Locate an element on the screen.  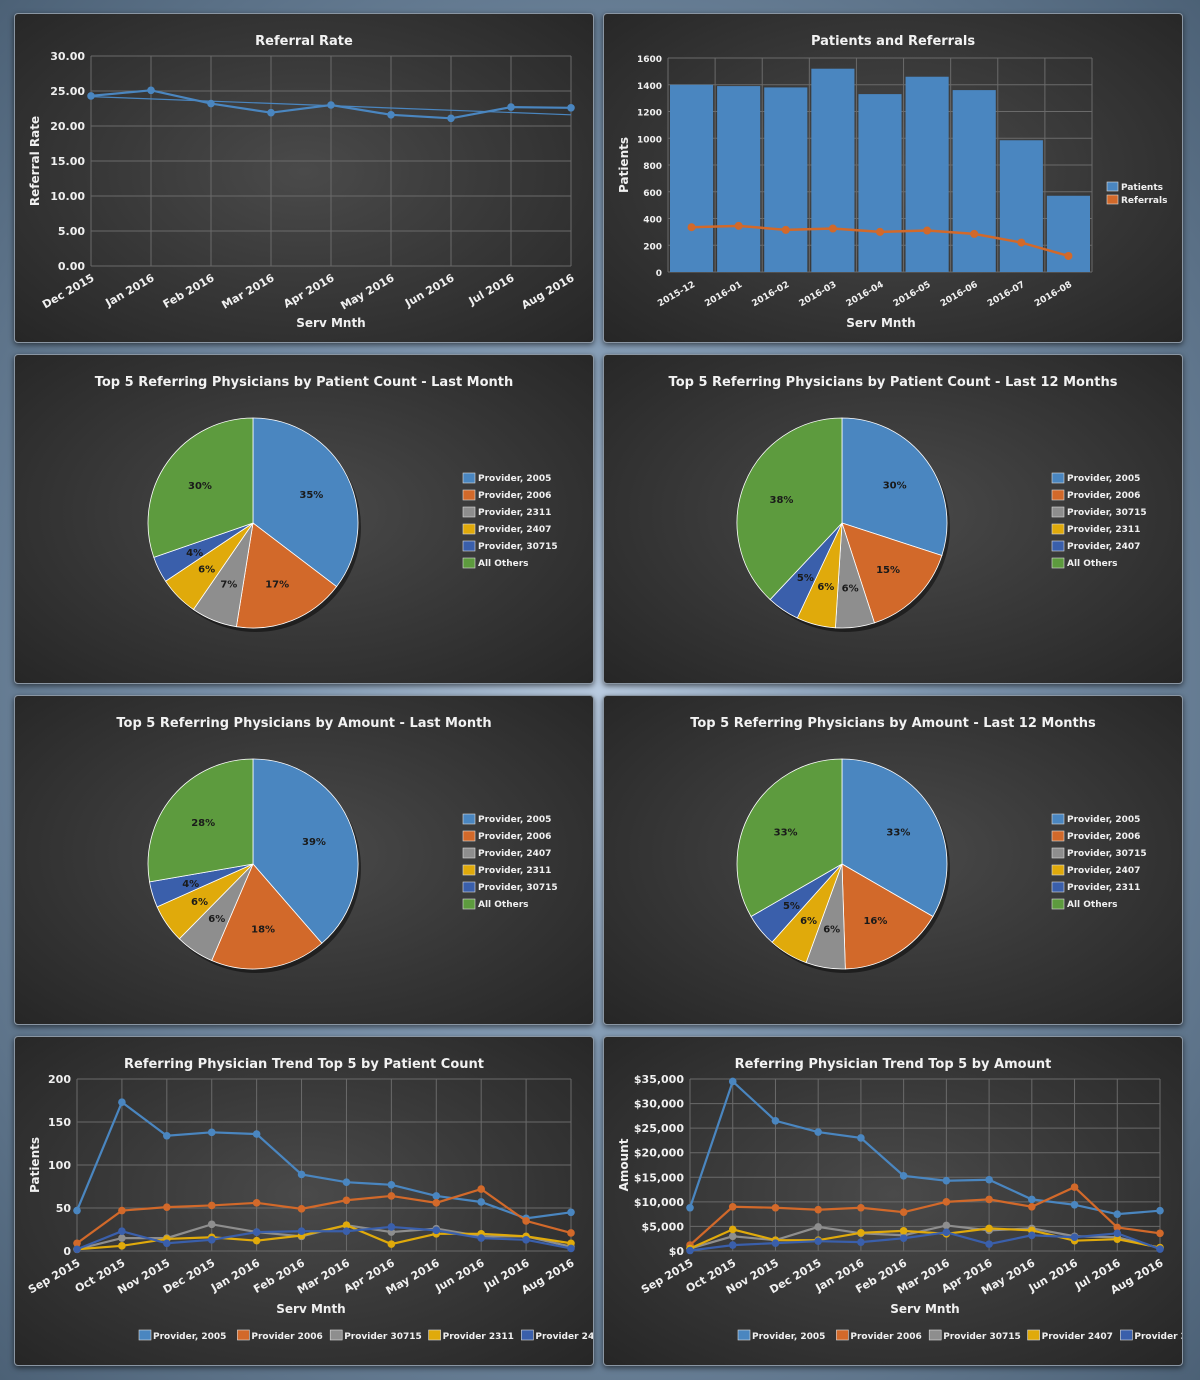
x-tick-label: Jan 2016 is located at coordinates (130, 290).